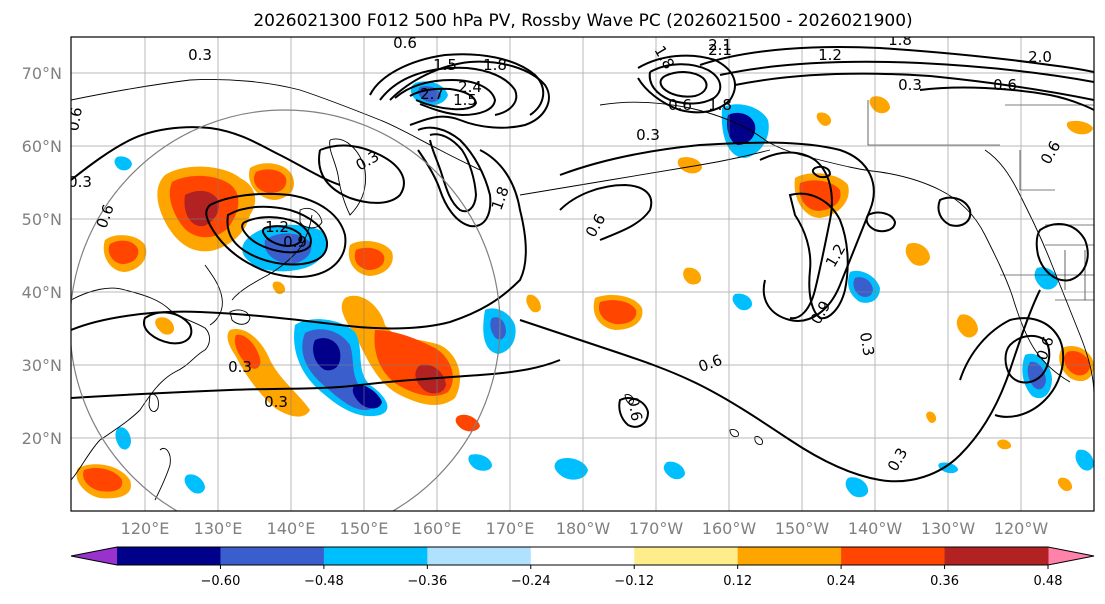 The height and width of the screenshot is (604, 1105). What do you see at coordinates (629, 399) in the screenshot?
I see `coastline-pacific-islands` at bounding box center [629, 399].